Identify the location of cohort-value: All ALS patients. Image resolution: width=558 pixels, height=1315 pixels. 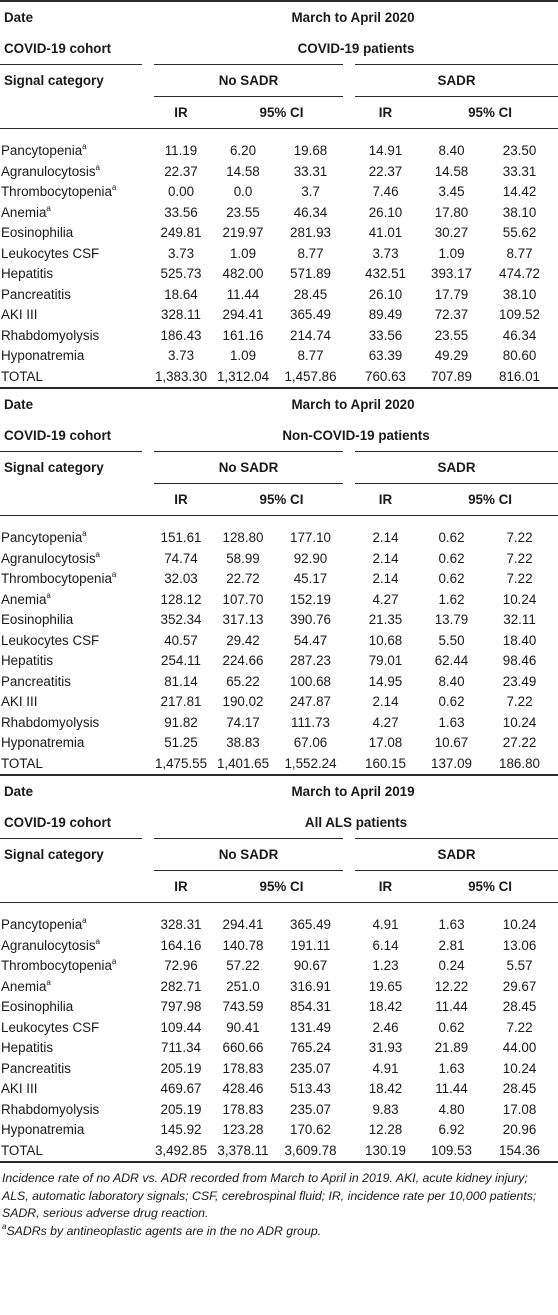
(349, 823).